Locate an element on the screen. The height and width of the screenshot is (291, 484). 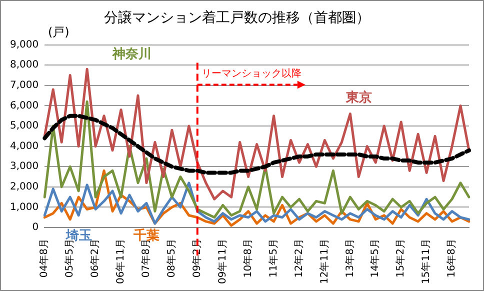
y-tick-label: 5,000 is located at coordinates (24, 126).